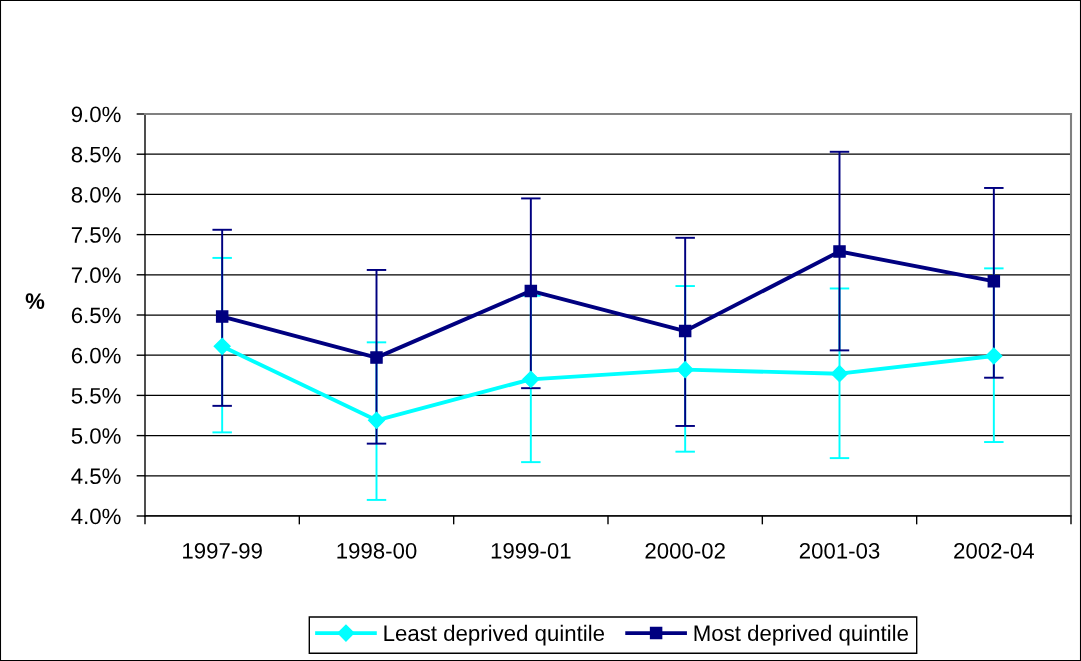 Image resolution: width=1081 pixels, height=661 pixels. Describe the element at coordinates (96, 396) in the screenshot. I see `y-tick-label: 5.5%` at that location.